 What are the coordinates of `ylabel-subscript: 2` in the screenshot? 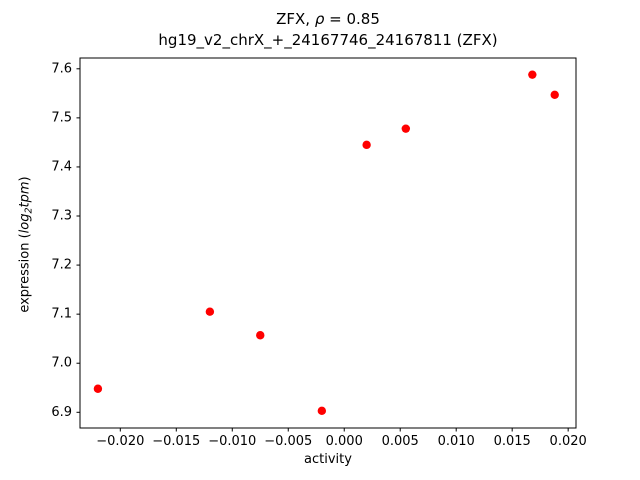 It's located at (29, 210).